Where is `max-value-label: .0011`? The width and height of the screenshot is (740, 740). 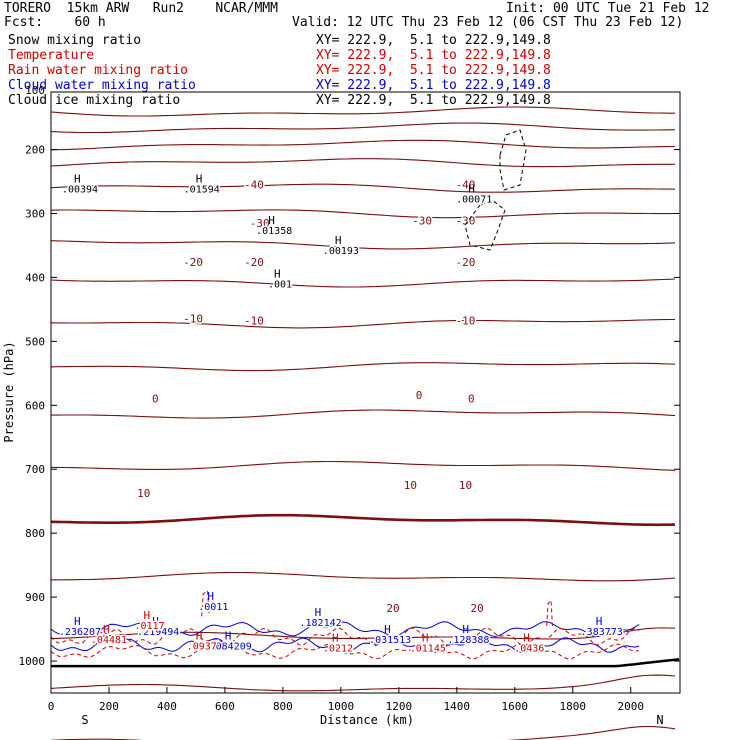 max-value-label: .0011 is located at coordinates (213, 607).